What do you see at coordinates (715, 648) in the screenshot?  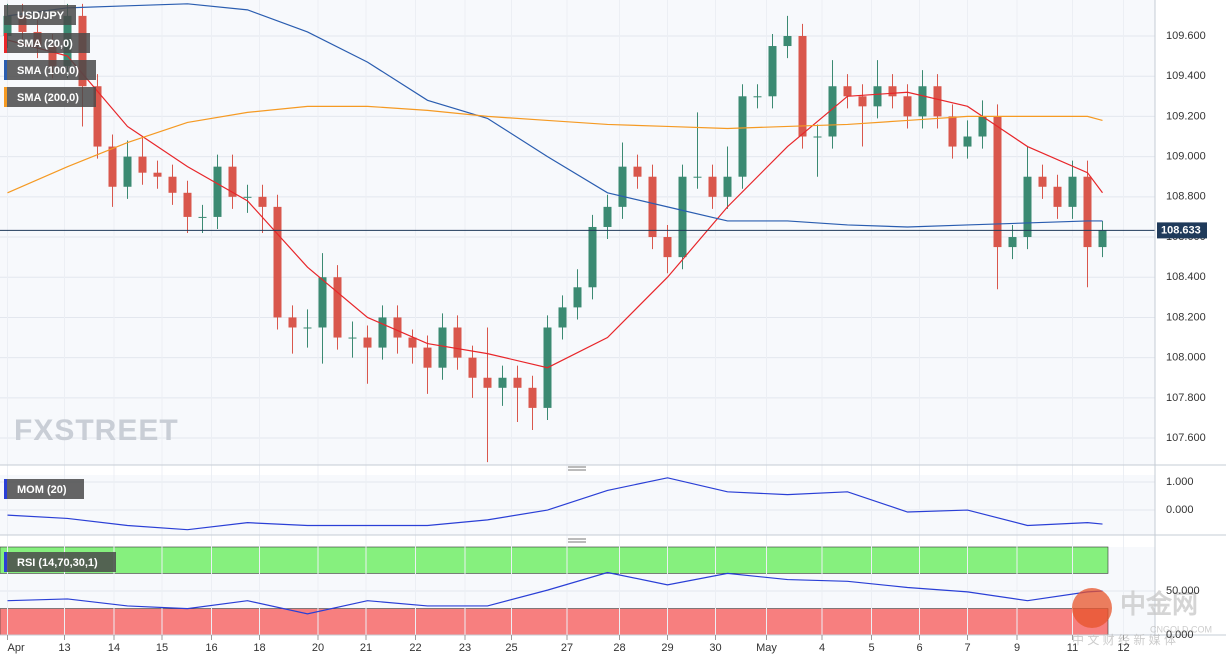 I see `x-tick-label: 30` at bounding box center [715, 648].